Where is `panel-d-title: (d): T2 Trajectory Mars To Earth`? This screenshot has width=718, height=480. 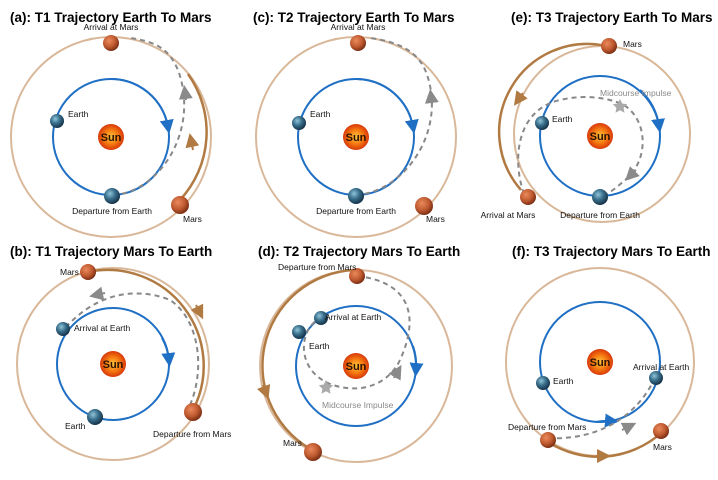
panel-d-title: (d): T2 Trajectory Mars To Earth is located at coordinates (359, 251).